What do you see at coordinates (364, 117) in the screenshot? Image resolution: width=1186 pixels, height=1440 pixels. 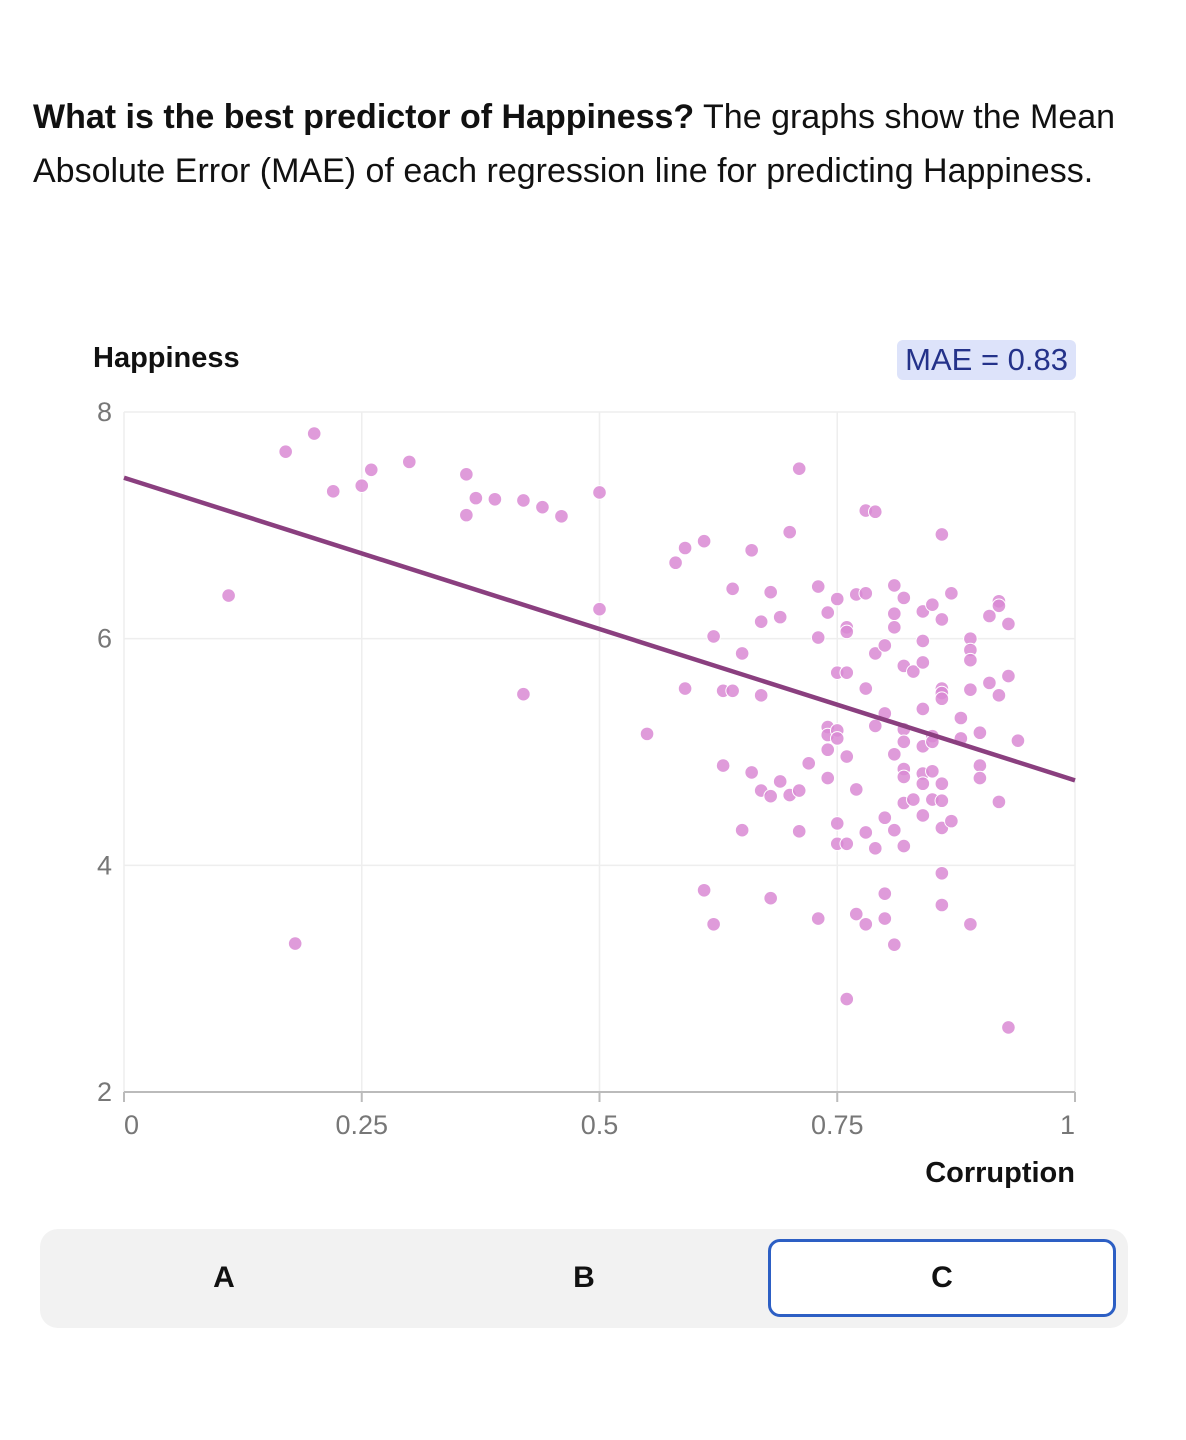 I see `question-bold: What is the best predictor of Happiness?` at bounding box center [364, 117].